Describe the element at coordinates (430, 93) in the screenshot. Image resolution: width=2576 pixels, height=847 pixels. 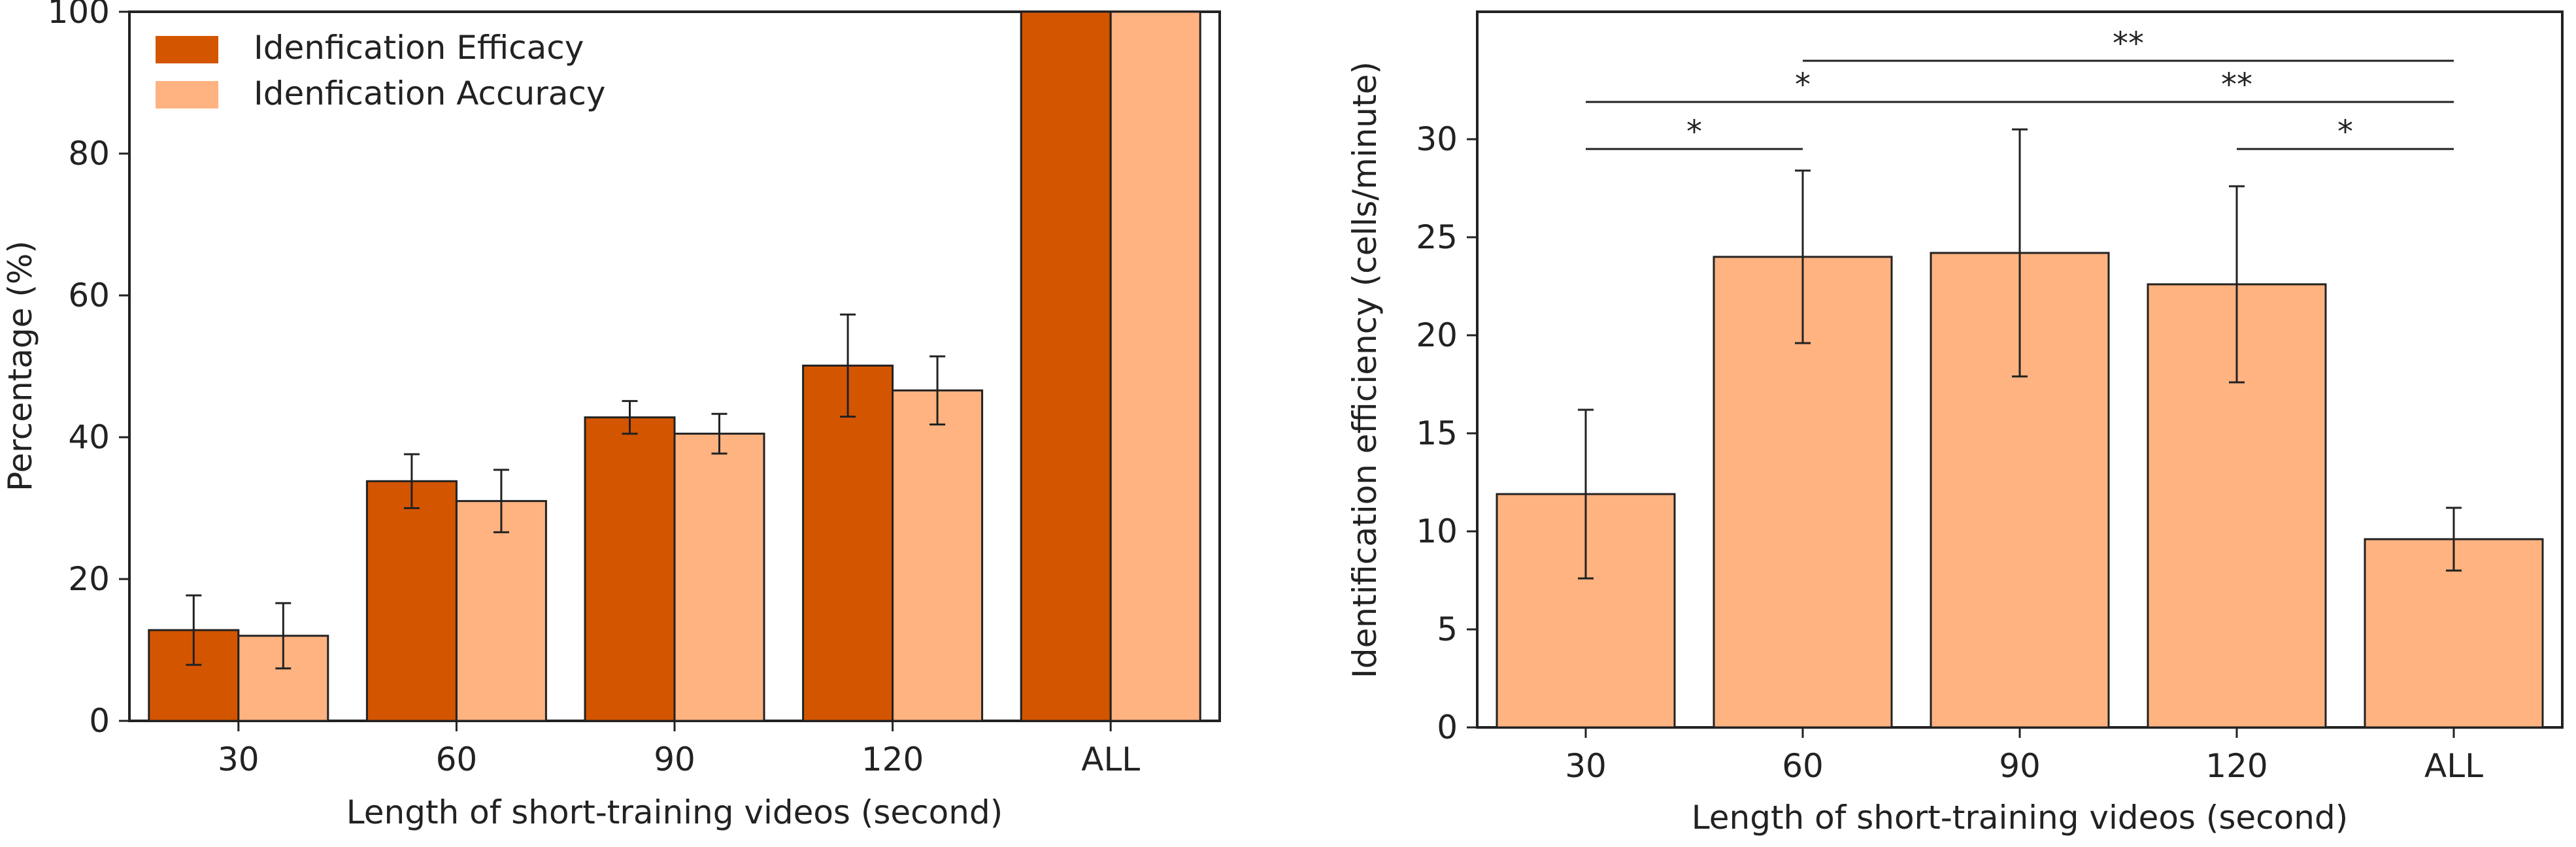
I see `legend-label-accuracy: Idenfication Accuracy` at that location.